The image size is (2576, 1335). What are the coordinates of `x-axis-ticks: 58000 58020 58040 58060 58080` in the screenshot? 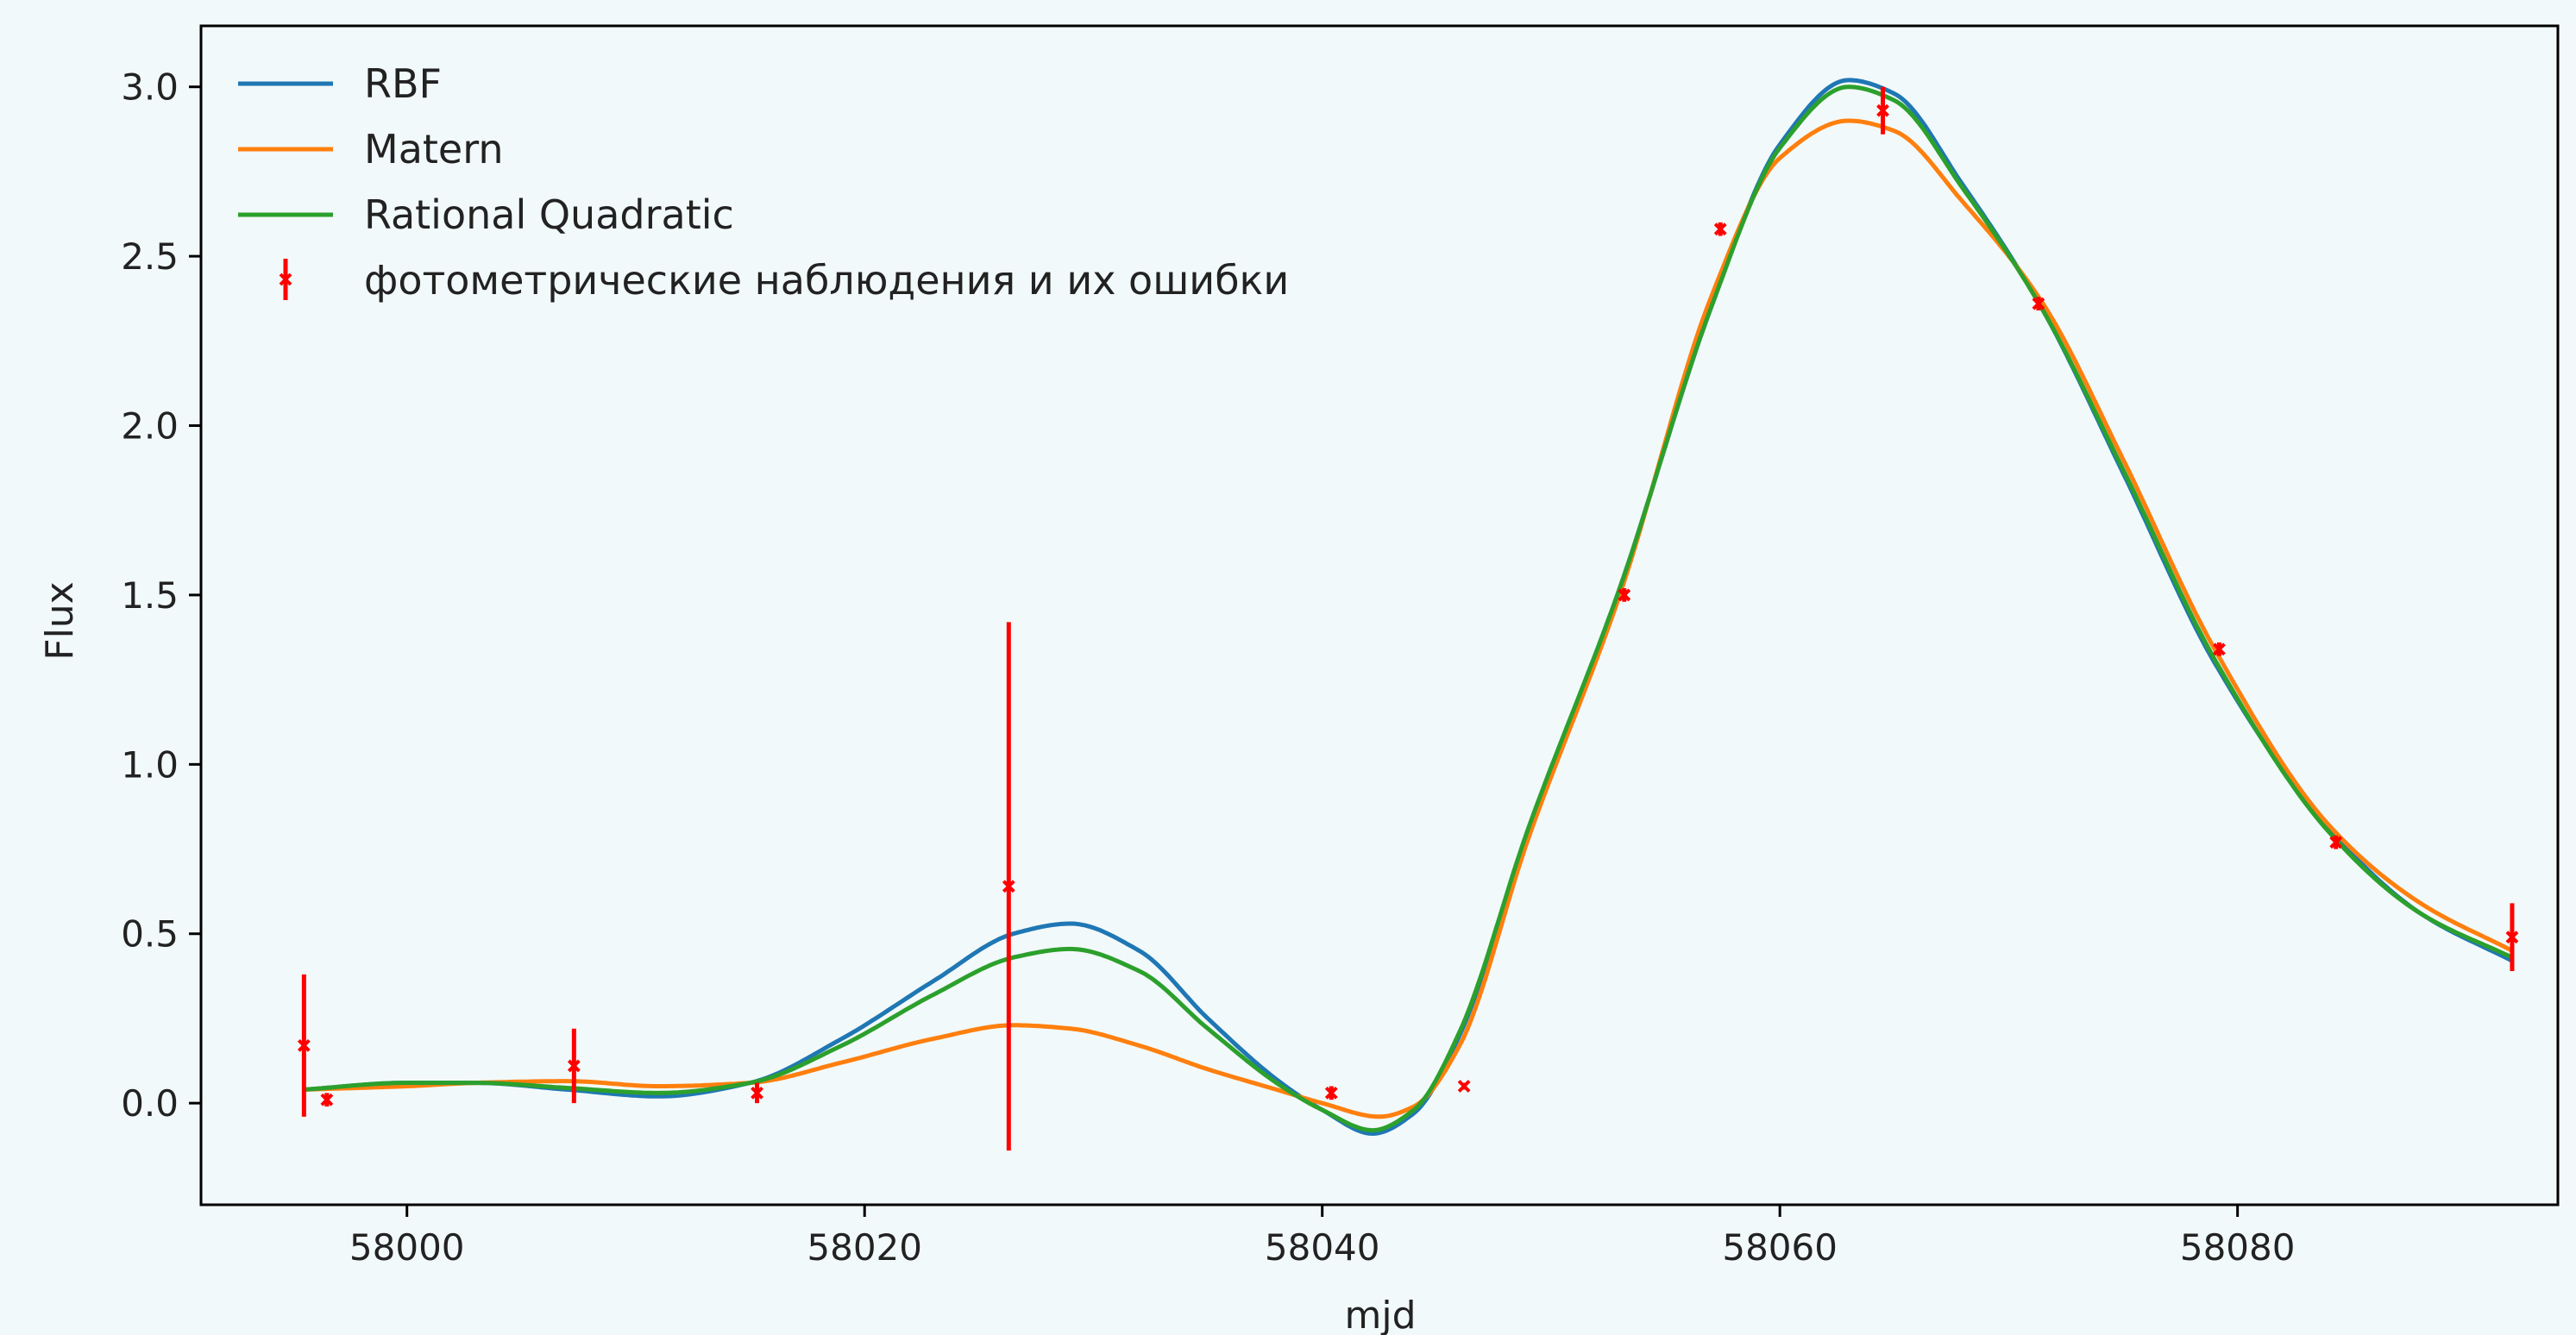 It's located at (1322, 1237).